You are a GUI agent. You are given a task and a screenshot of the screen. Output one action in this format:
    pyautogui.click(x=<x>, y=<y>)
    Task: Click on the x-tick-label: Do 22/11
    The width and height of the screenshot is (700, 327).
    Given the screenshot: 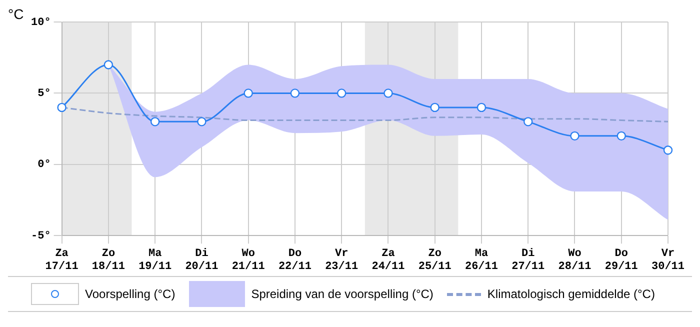 What is the action you would take?
    pyautogui.click(x=295, y=261)
    